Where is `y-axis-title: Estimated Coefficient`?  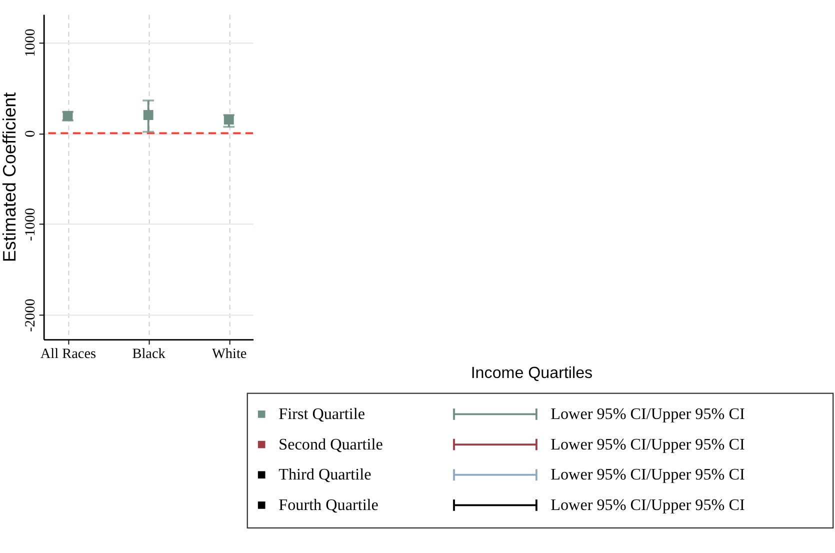 y-axis-title: Estimated Coefficient is located at coordinates (10, 177).